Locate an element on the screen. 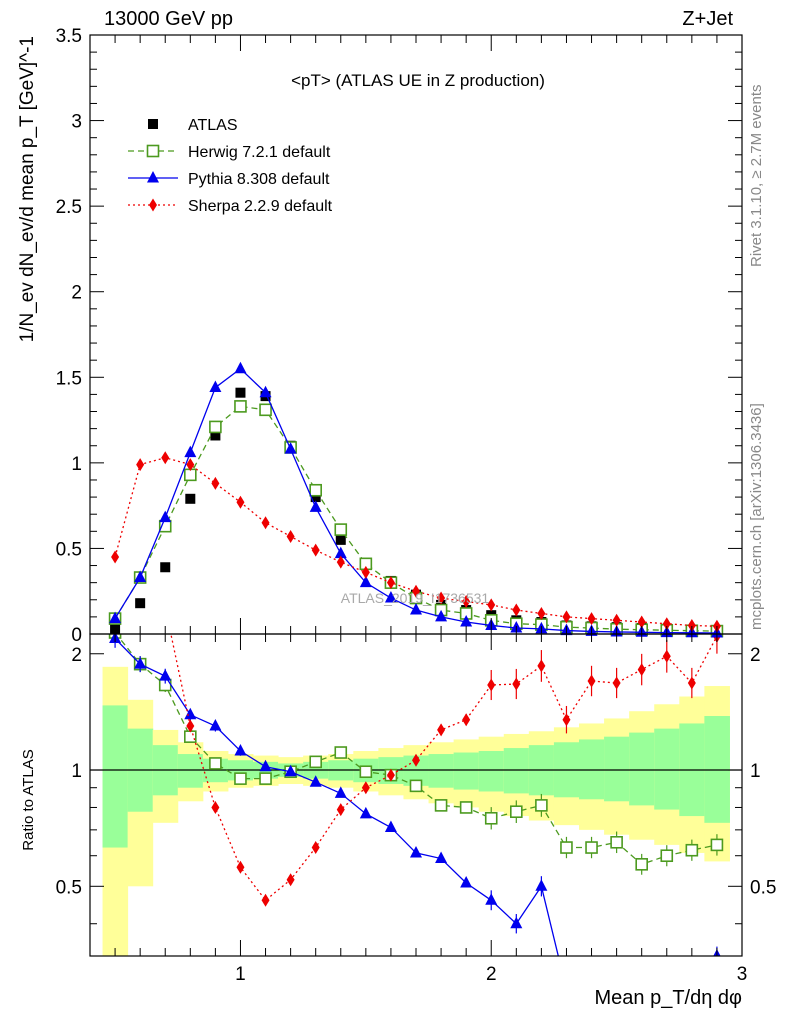 The image size is (786, 1024). main-y-tick-label: 2.5 is located at coordinates (69, 207).